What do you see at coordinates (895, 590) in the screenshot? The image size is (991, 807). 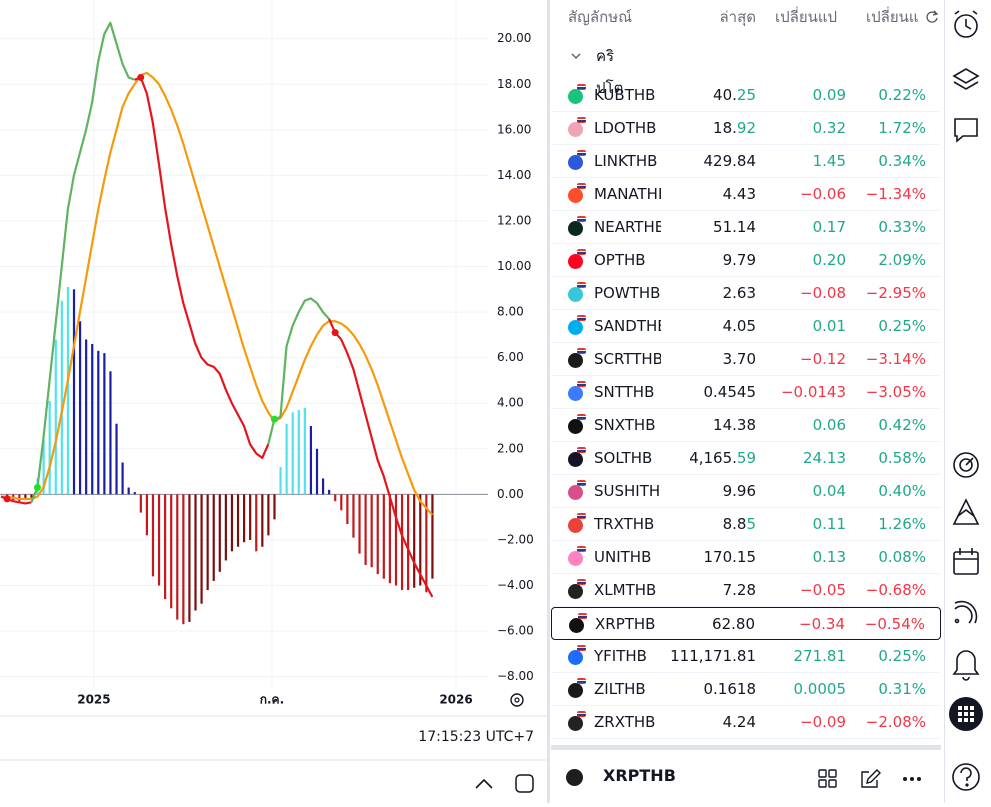 I see `change-pct: −0.68%` at bounding box center [895, 590].